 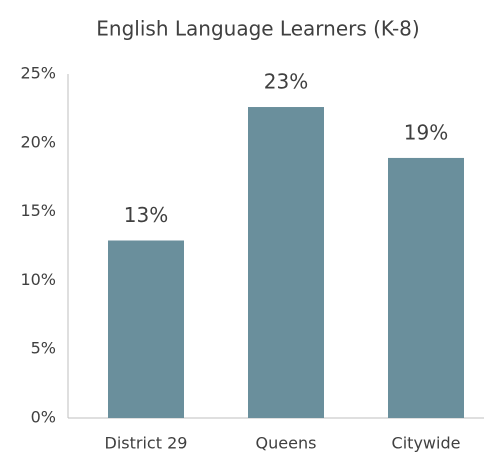 I want to click on value-label: 13%, so click(x=146, y=215).